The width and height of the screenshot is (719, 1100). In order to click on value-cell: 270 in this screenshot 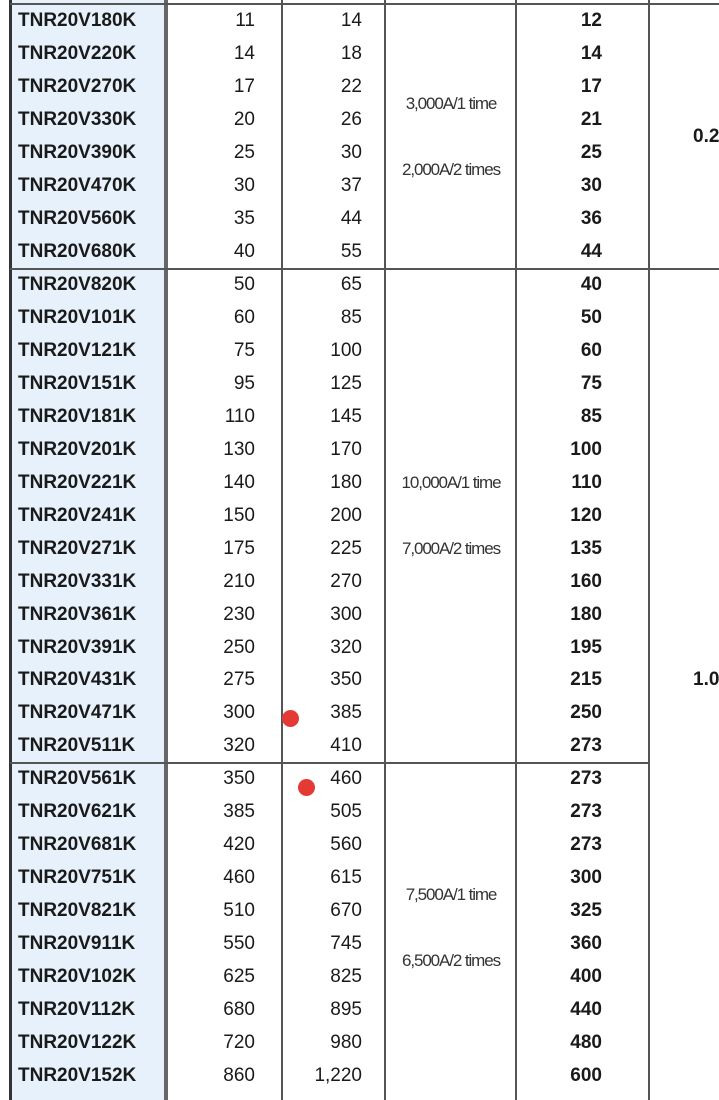, I will do `click(346, 581)`.